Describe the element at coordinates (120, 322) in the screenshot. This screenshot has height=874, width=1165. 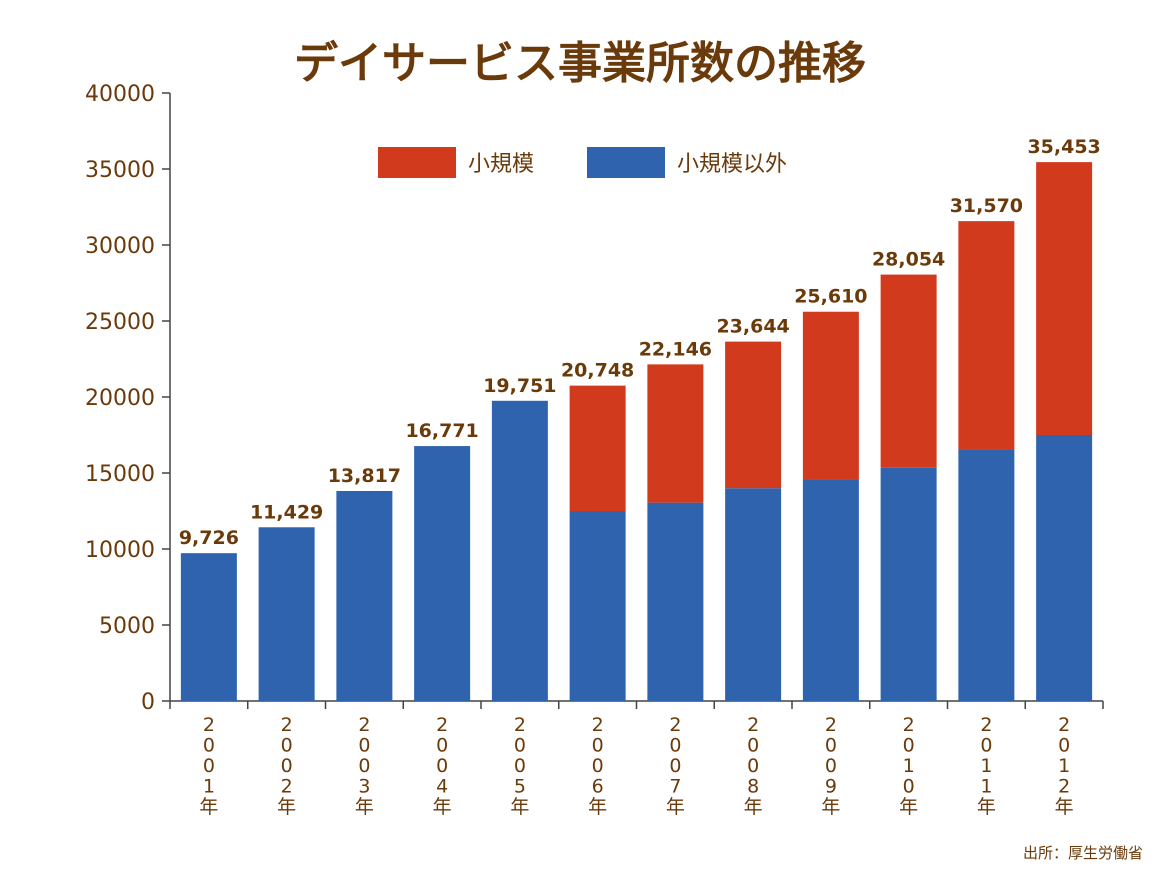
I see `y-tick-label: 25000` at that location.